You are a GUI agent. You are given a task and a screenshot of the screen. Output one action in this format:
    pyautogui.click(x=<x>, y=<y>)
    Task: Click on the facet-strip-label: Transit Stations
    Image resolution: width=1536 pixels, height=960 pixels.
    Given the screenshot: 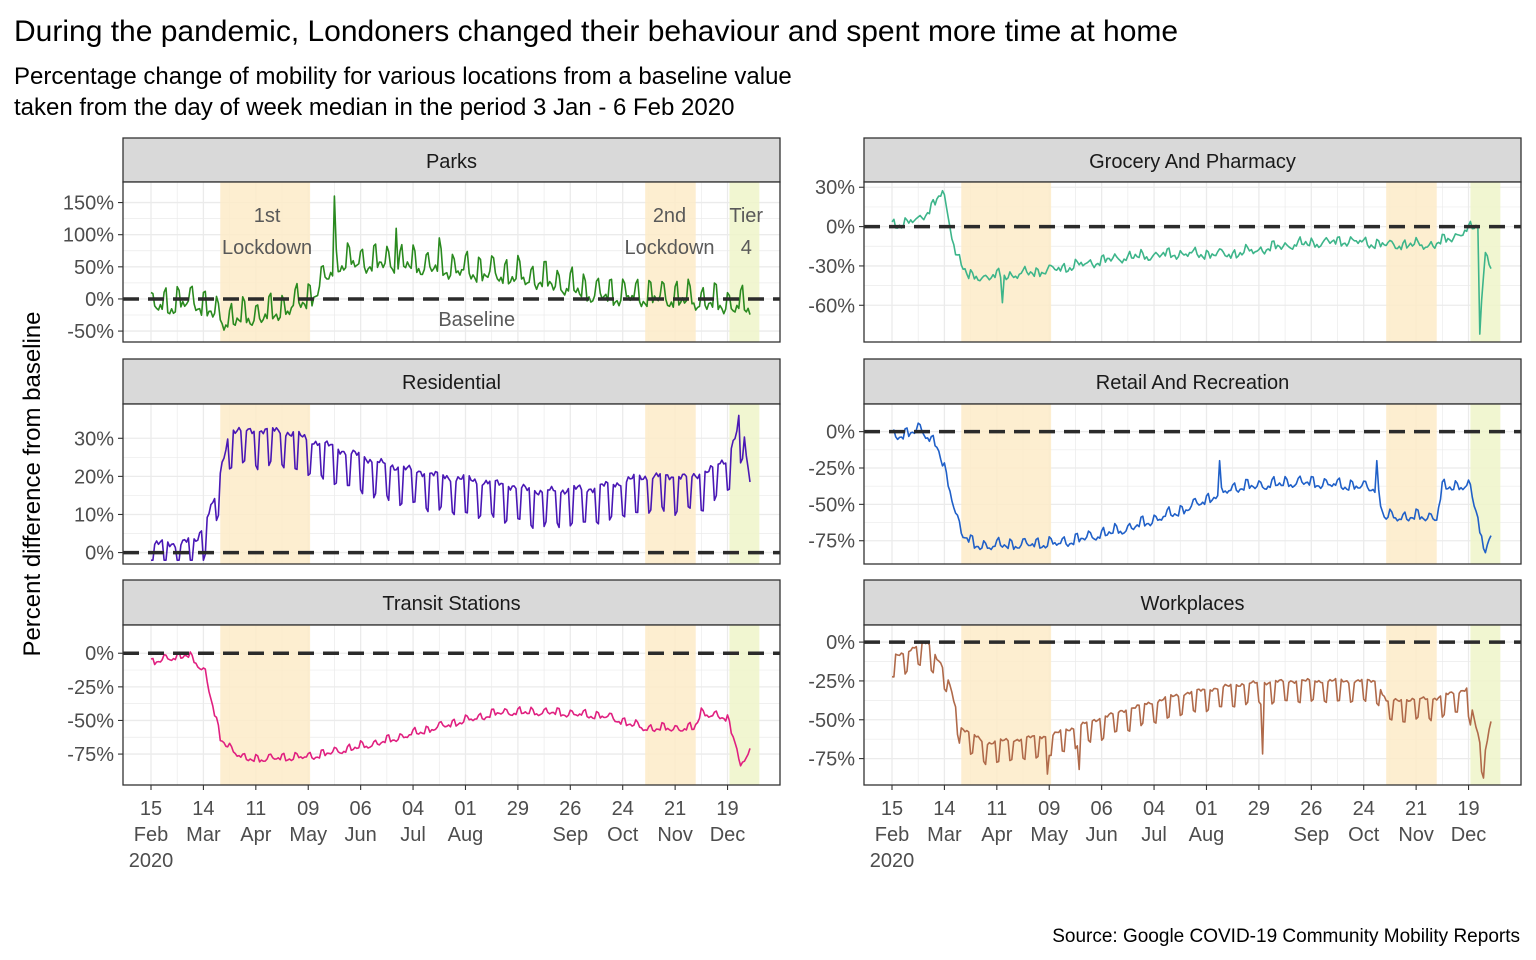 What is the action you would take?
    pyautogui.click(x=451, y=604)
    